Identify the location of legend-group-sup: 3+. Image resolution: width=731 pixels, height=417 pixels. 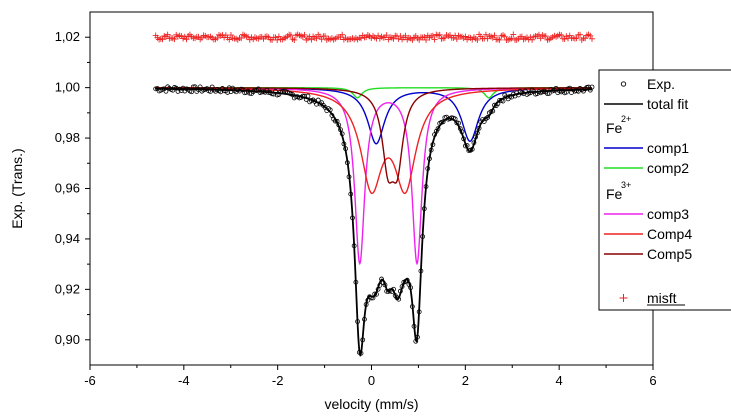
(626, 185).